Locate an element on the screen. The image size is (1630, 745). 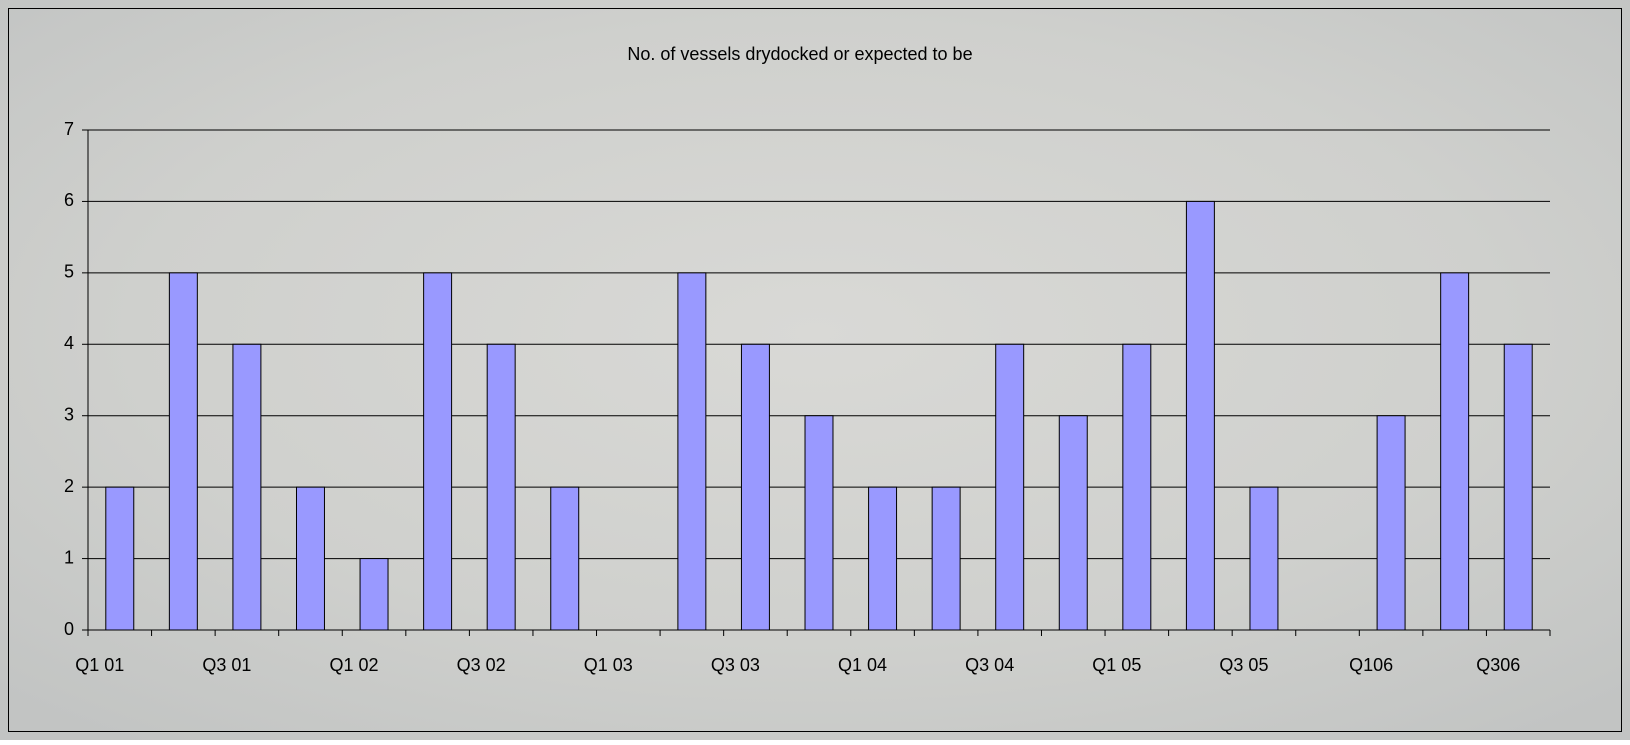
x-tick-label: Q106 is located at coordinates (1371, 665).